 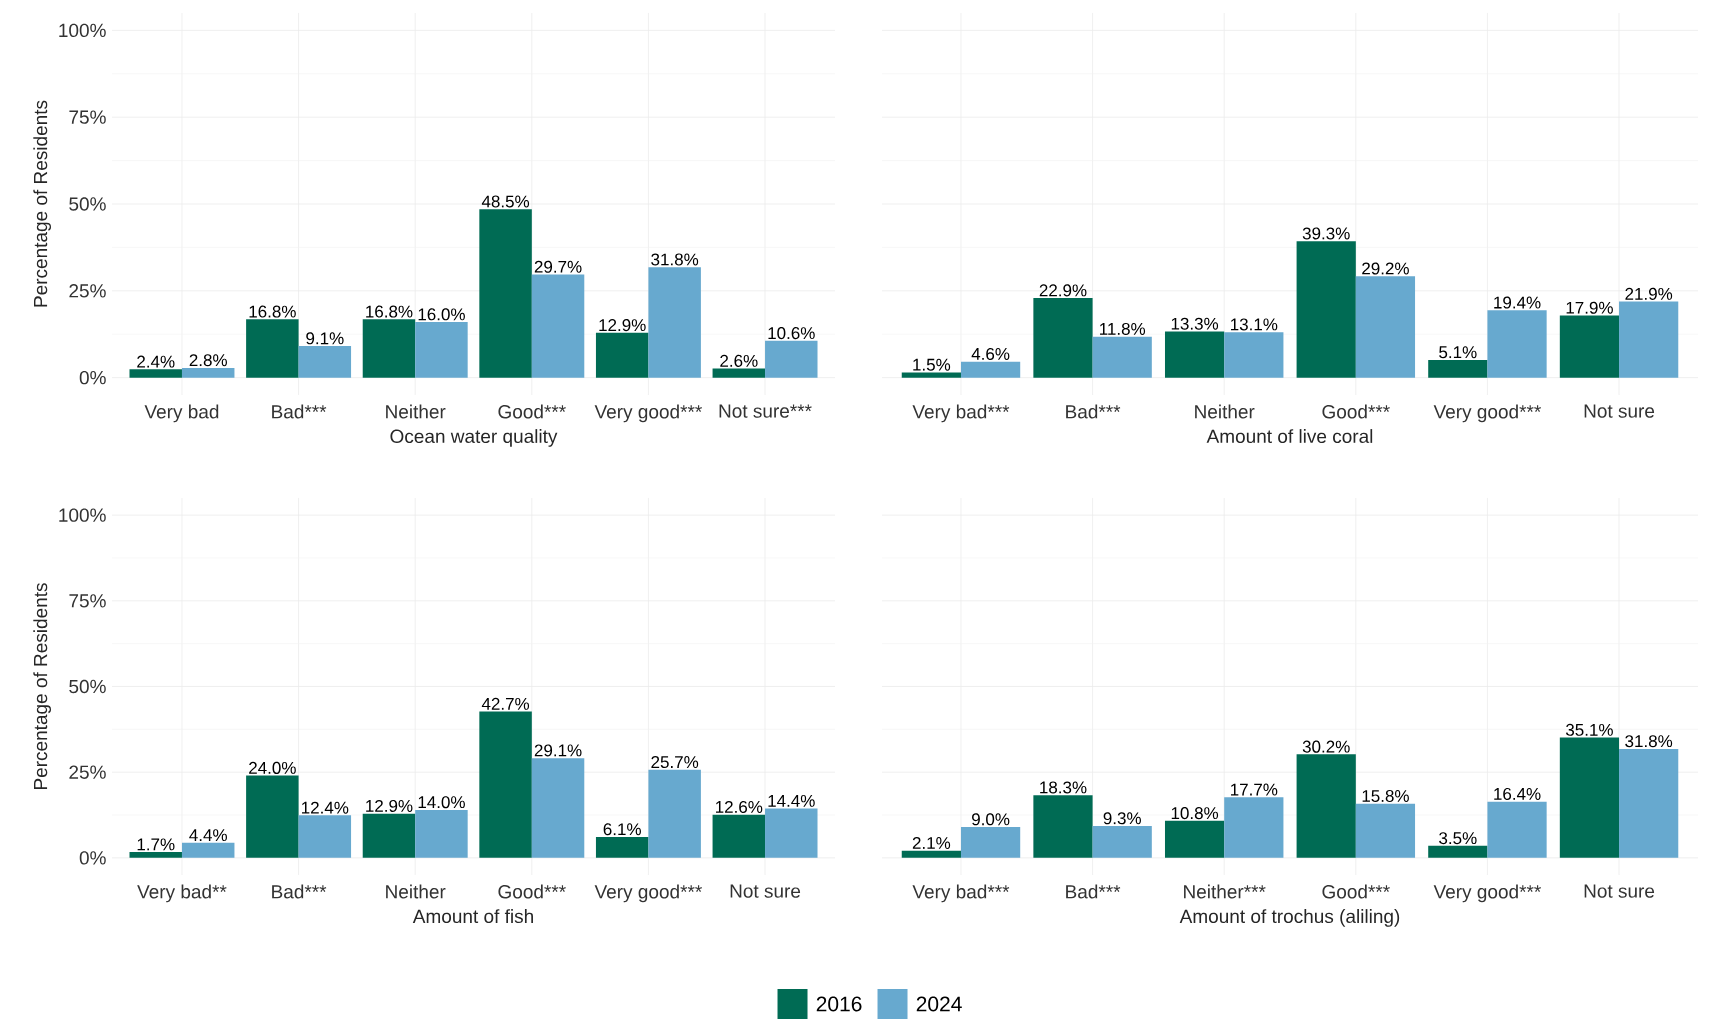 I want to click on data-label: 29.7%, so click(x=558, y=266).